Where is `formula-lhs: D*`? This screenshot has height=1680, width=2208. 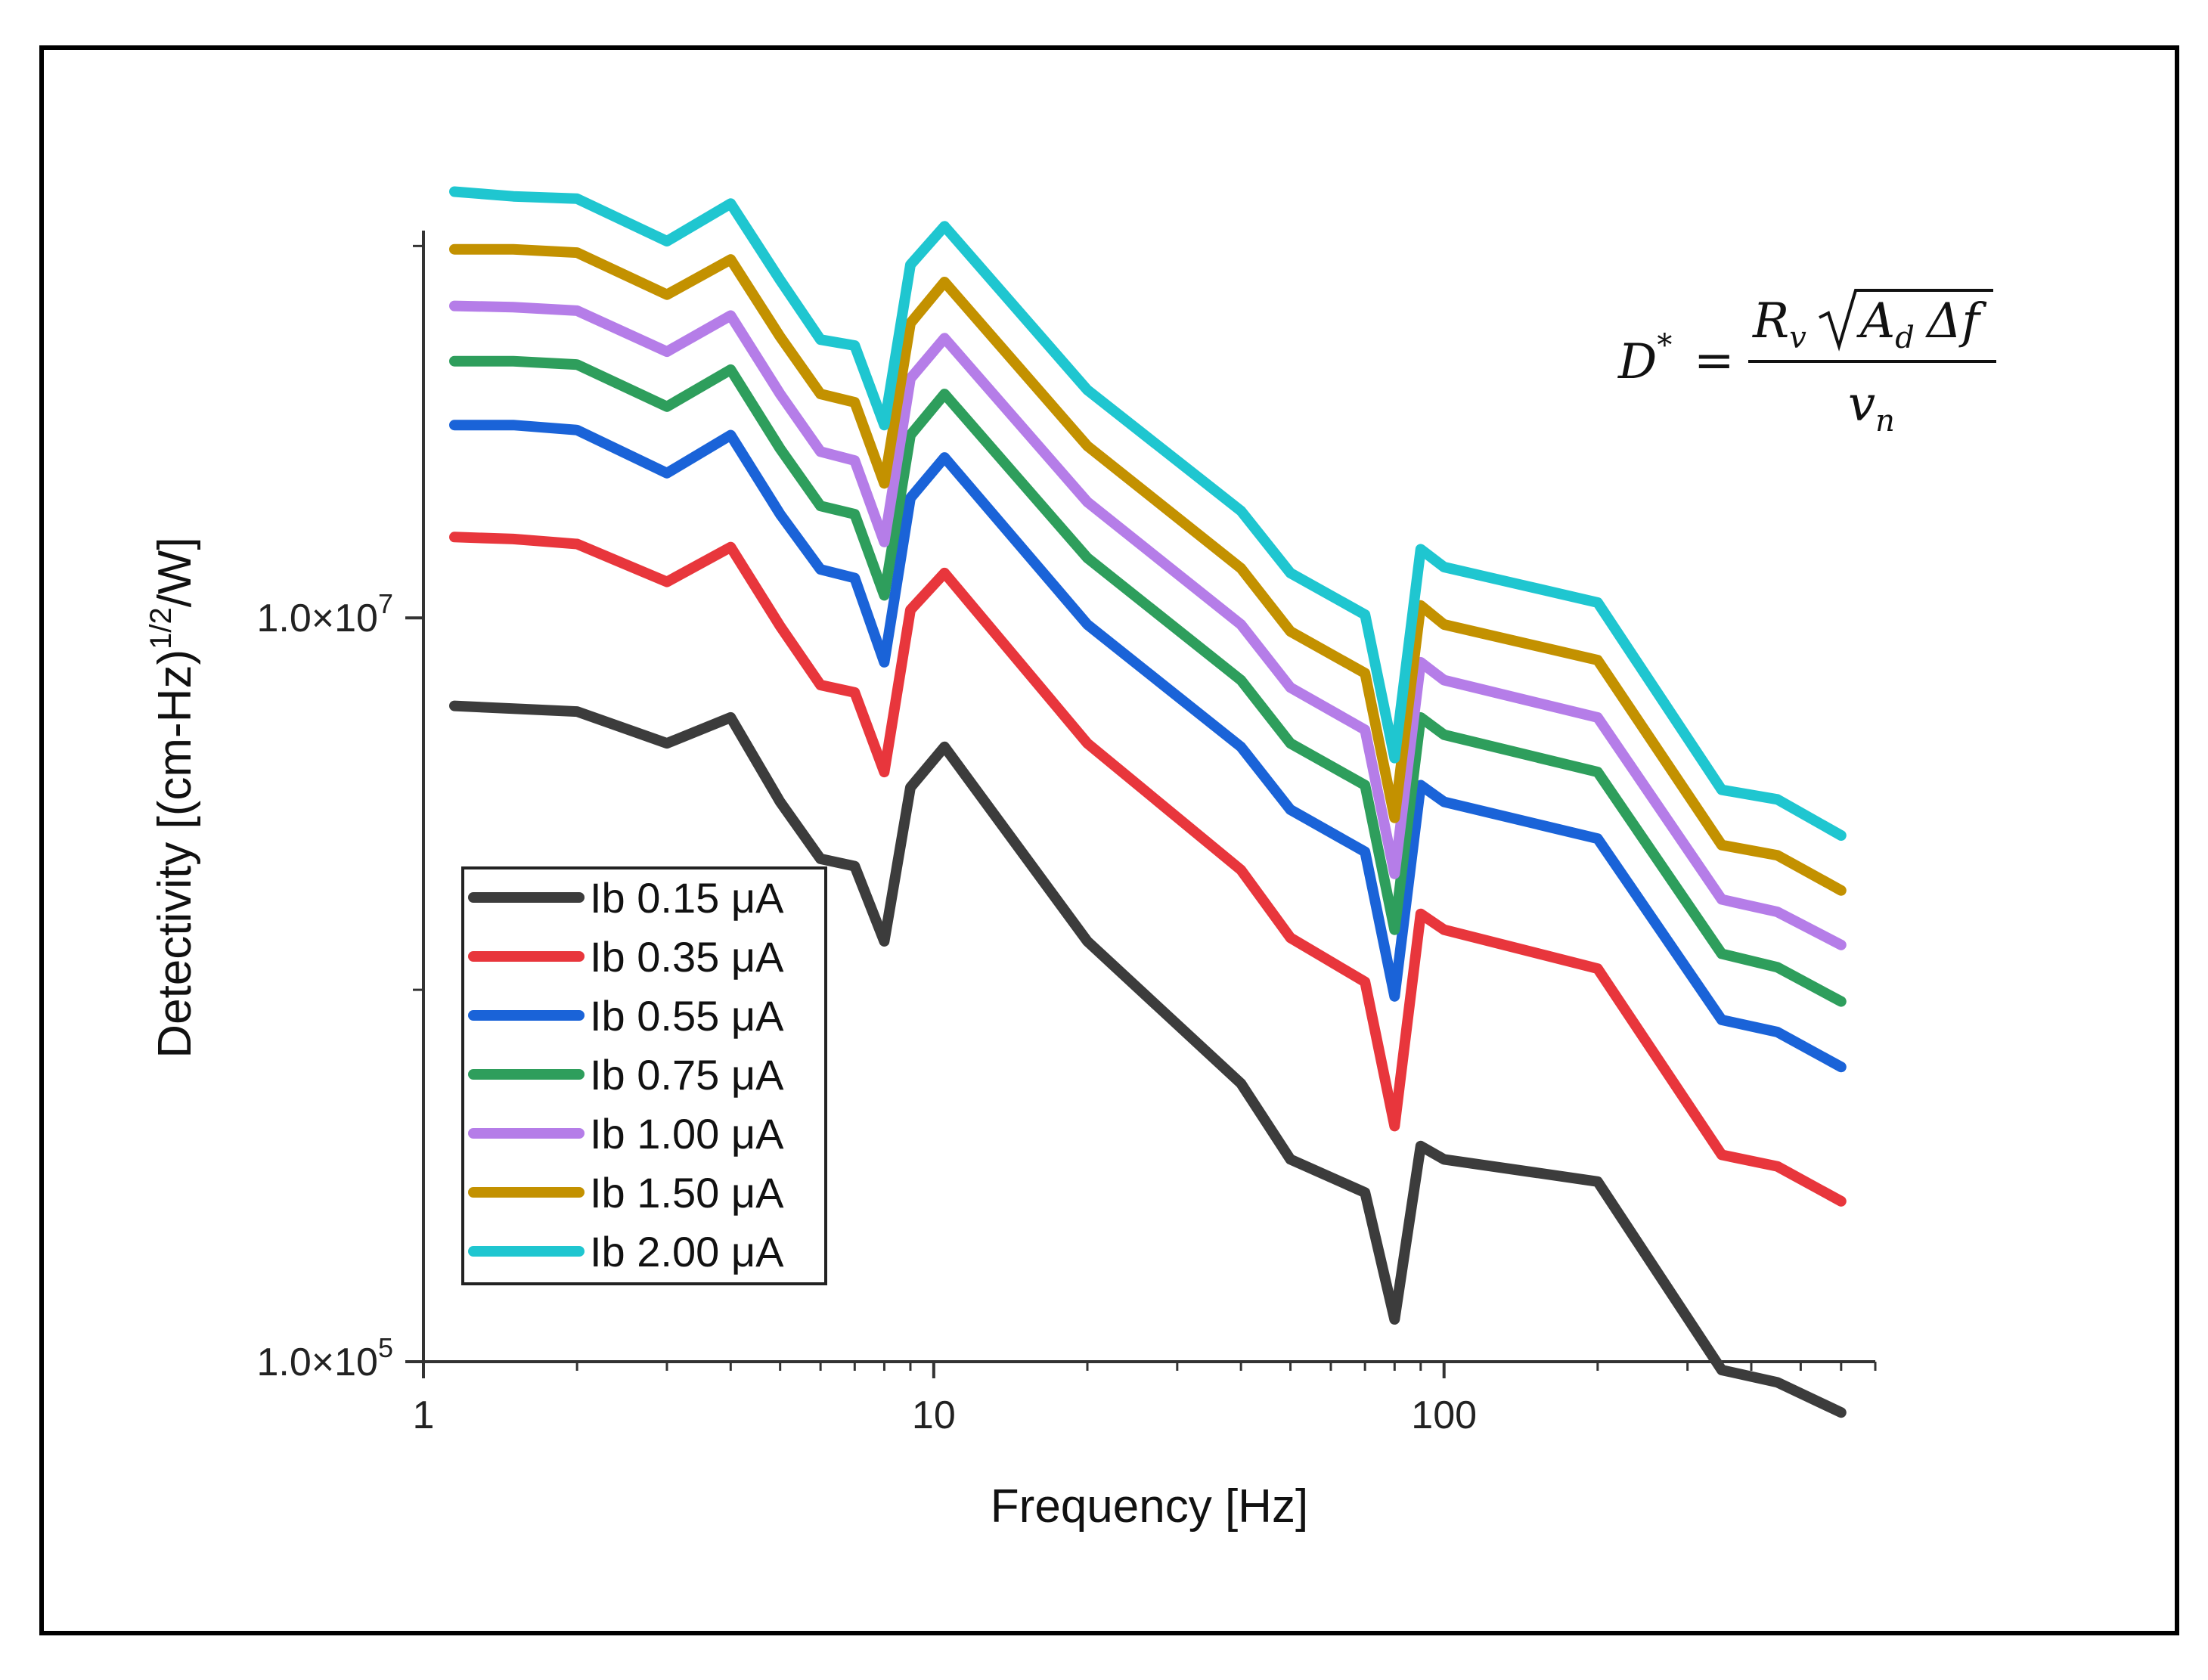 formula-lhs: D* is located at coordinates (1645, 359).